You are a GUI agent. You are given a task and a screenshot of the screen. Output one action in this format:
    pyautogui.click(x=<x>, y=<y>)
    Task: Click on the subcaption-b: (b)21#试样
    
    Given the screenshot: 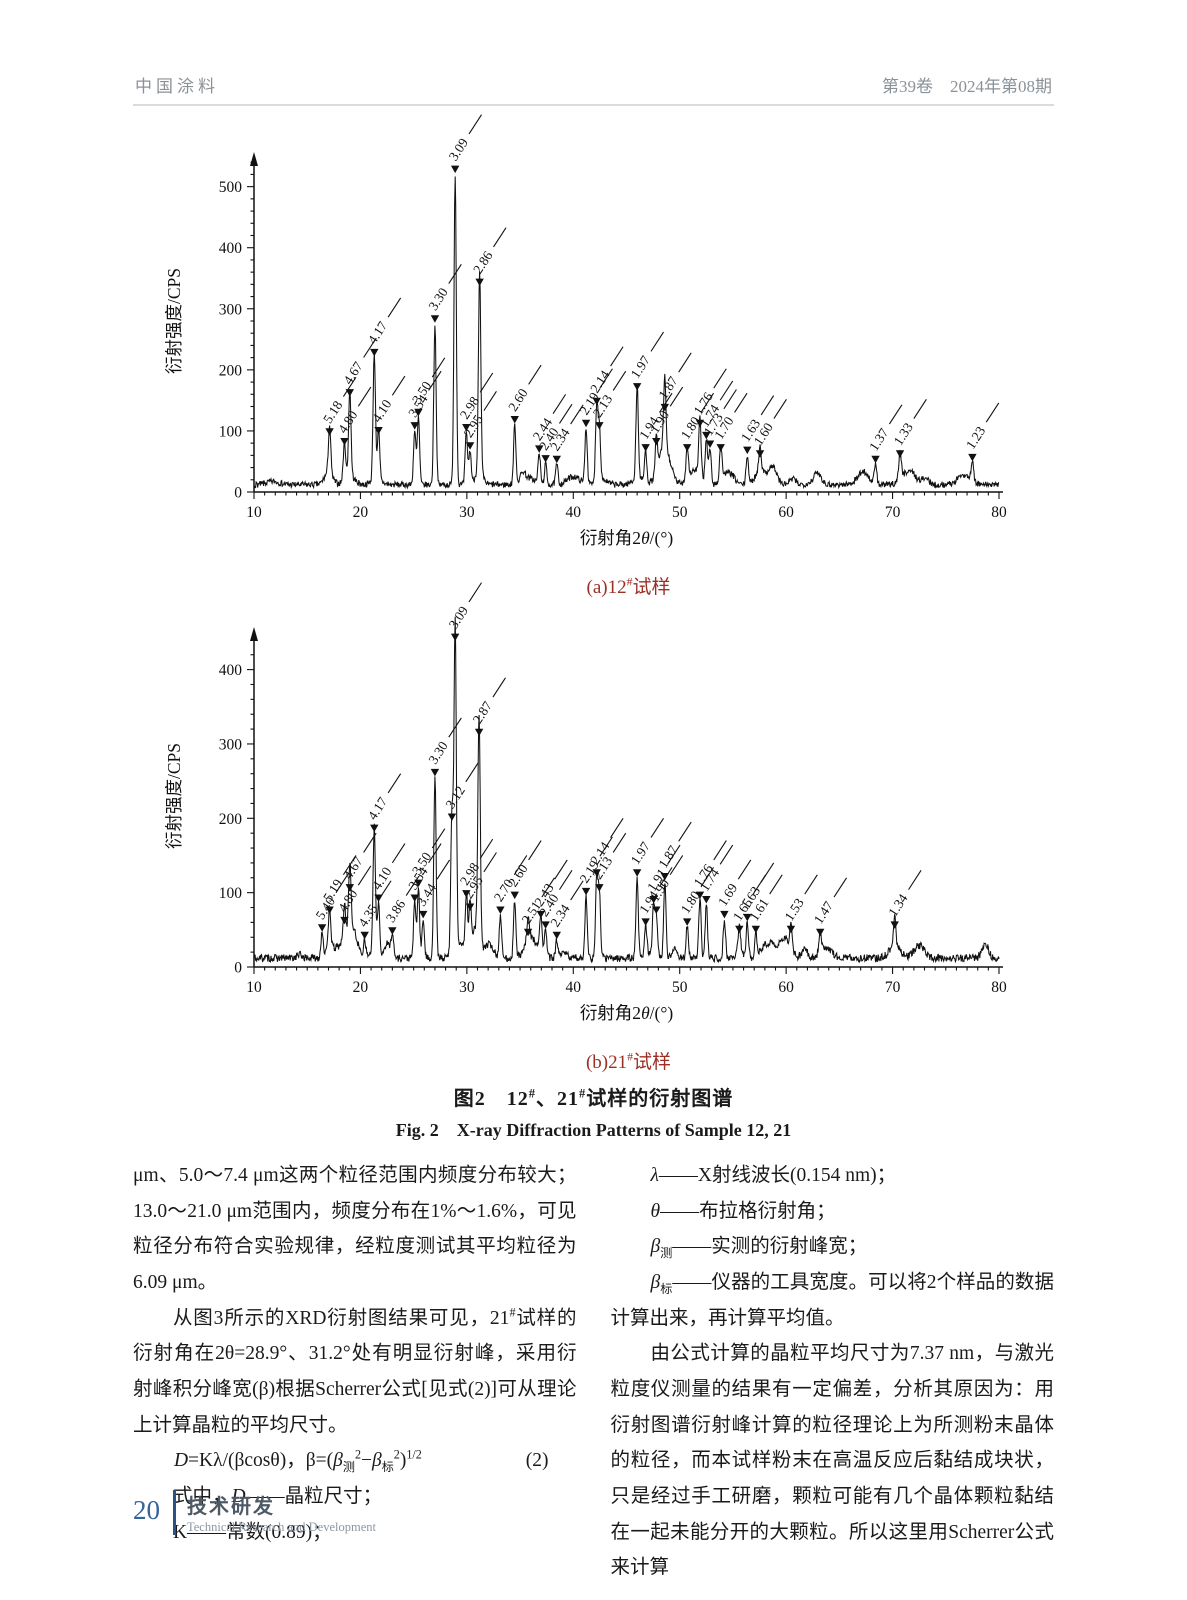 What is the action you would take?
    pyautogui.click(x=628, y=1061)
    